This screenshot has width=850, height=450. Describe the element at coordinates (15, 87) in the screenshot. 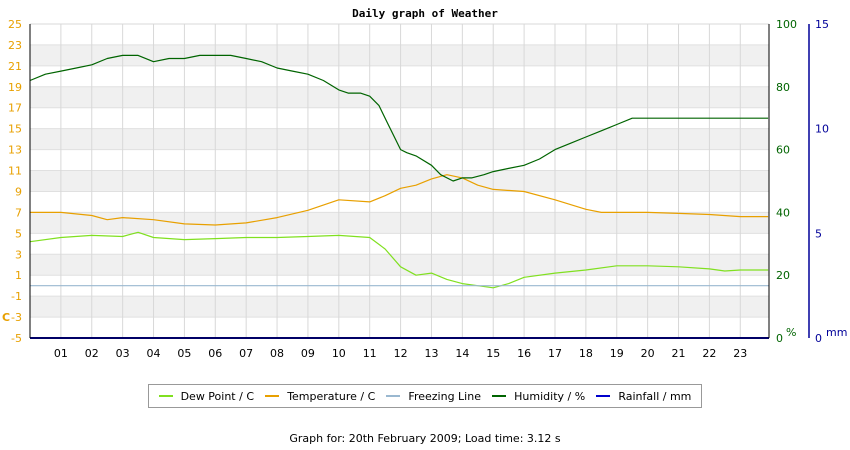

I see `y-tick-label-left: 19` at that location.